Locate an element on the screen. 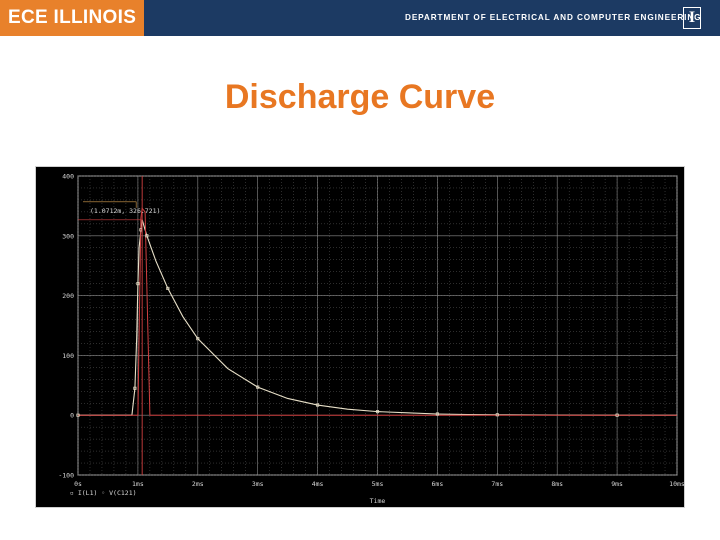  x-tick-label: 1ms is located at coordinates (138, 484).